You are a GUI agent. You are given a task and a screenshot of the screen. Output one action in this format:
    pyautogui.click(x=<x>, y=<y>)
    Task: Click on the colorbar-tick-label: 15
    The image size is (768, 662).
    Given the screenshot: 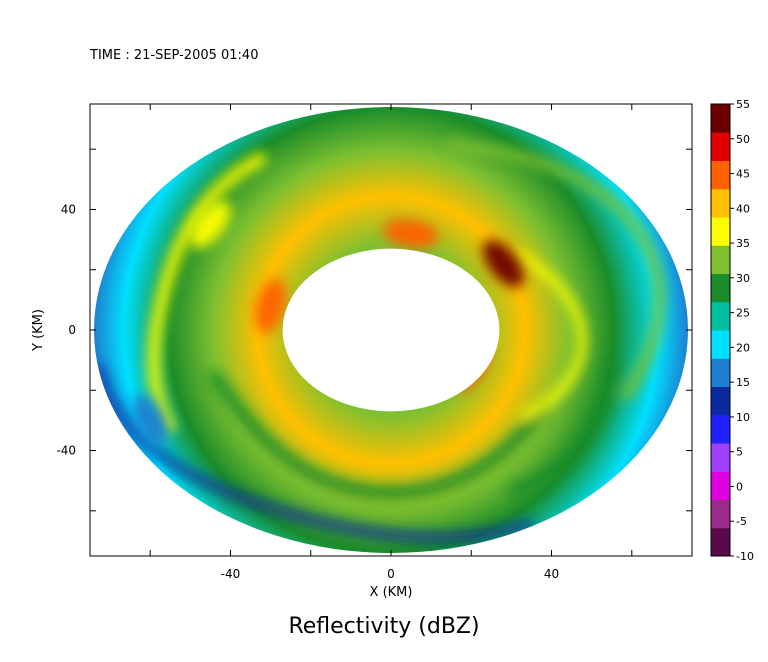 What is the action you would take?
    pyautogui.click(x=743, y=382)
    